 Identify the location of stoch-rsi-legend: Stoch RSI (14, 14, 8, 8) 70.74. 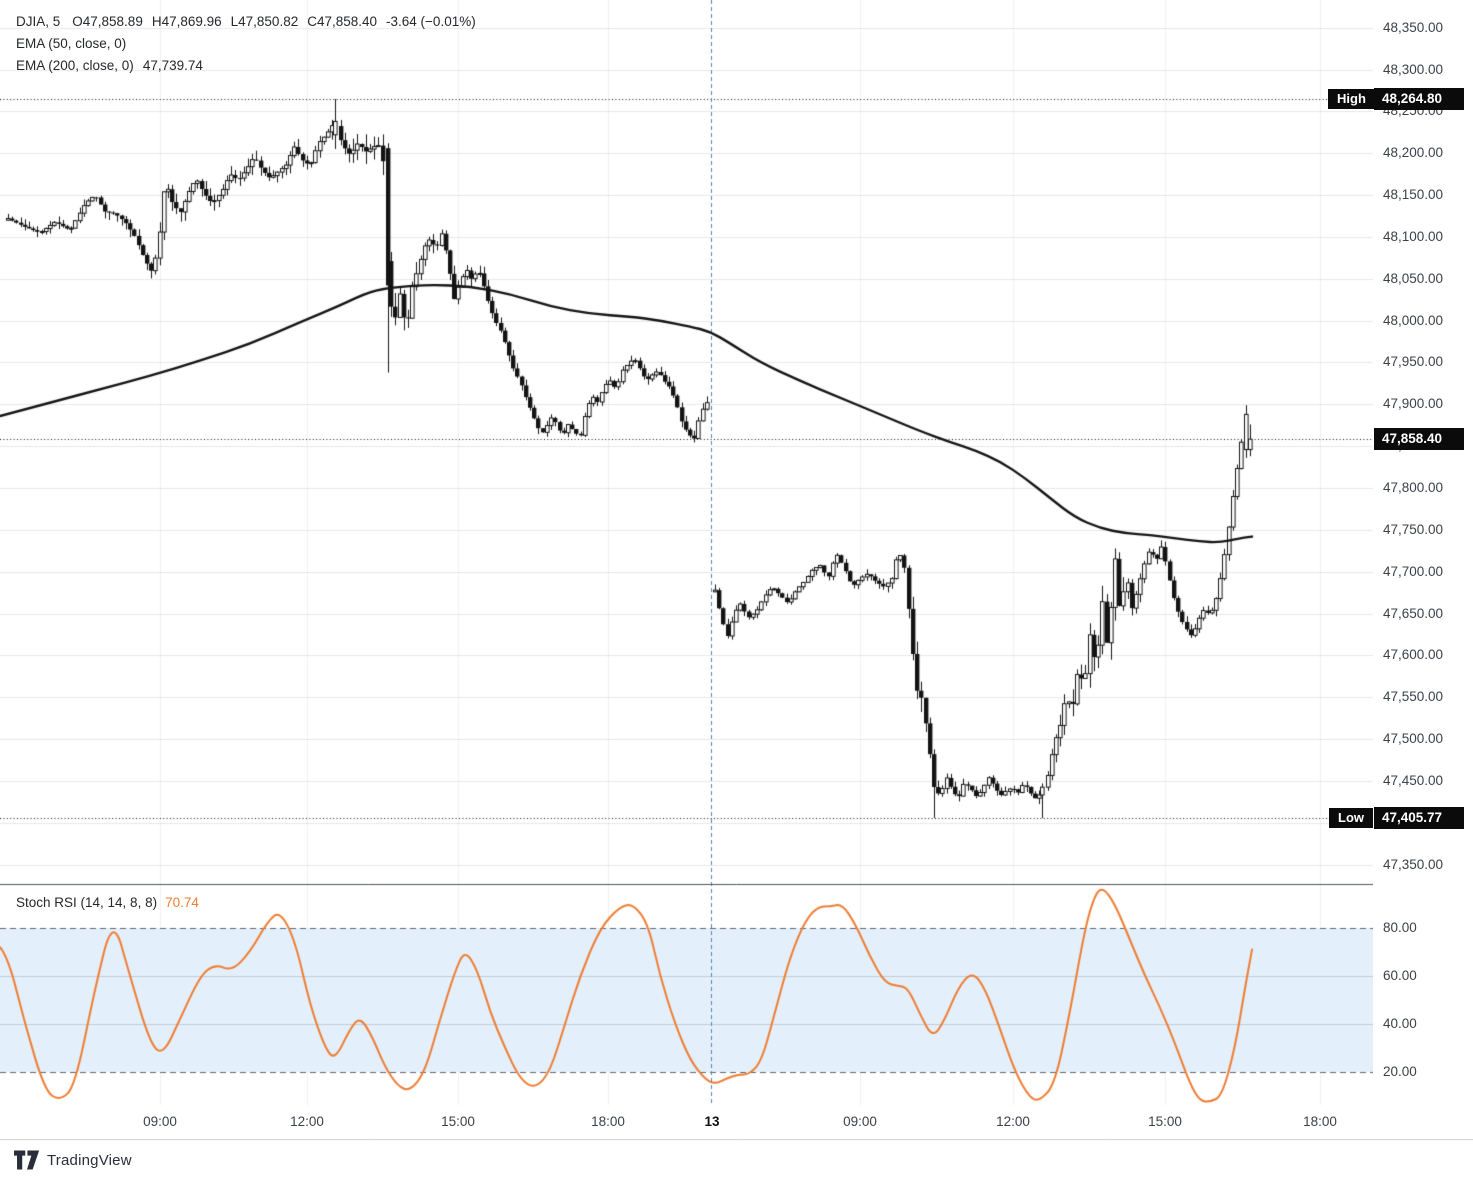
(107, 902).